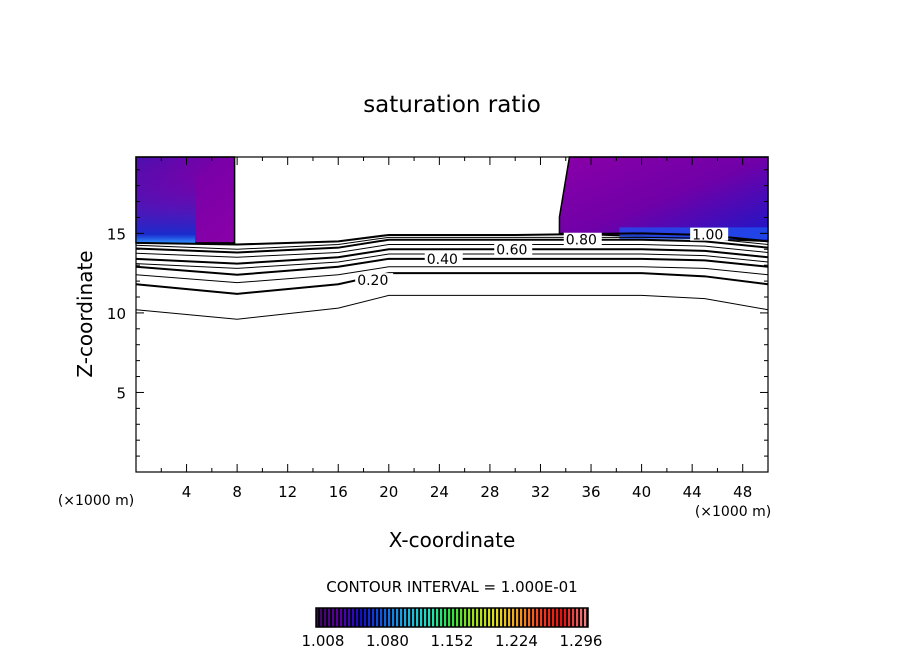 The width and height of the screenshot is (904, 654). I want to click on colorbar: 1.008 1.080 1.152 1.224 1.296, so click(452, 628).